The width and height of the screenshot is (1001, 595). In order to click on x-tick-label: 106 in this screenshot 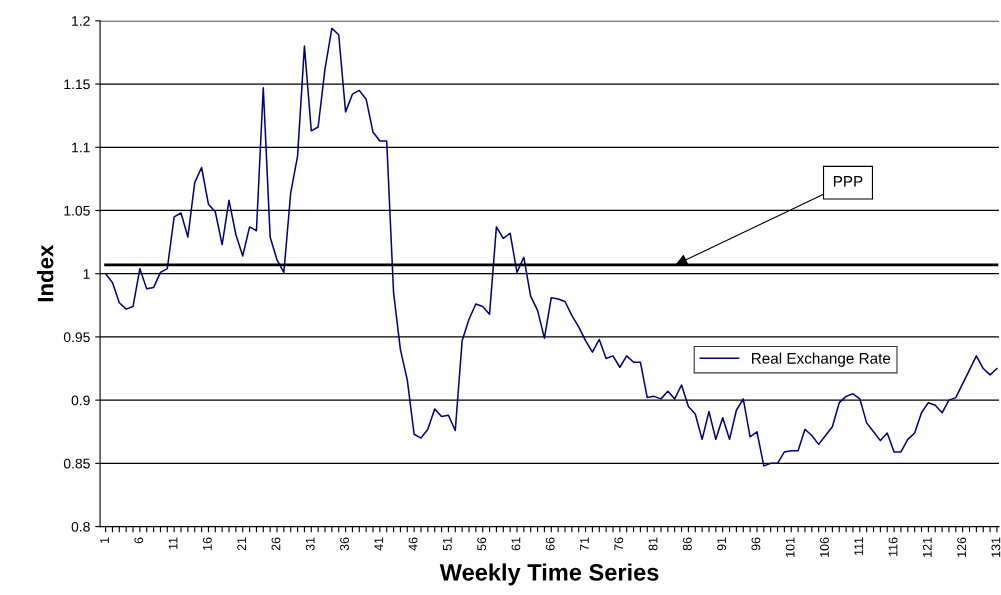, I will do `click(824, 547)`.